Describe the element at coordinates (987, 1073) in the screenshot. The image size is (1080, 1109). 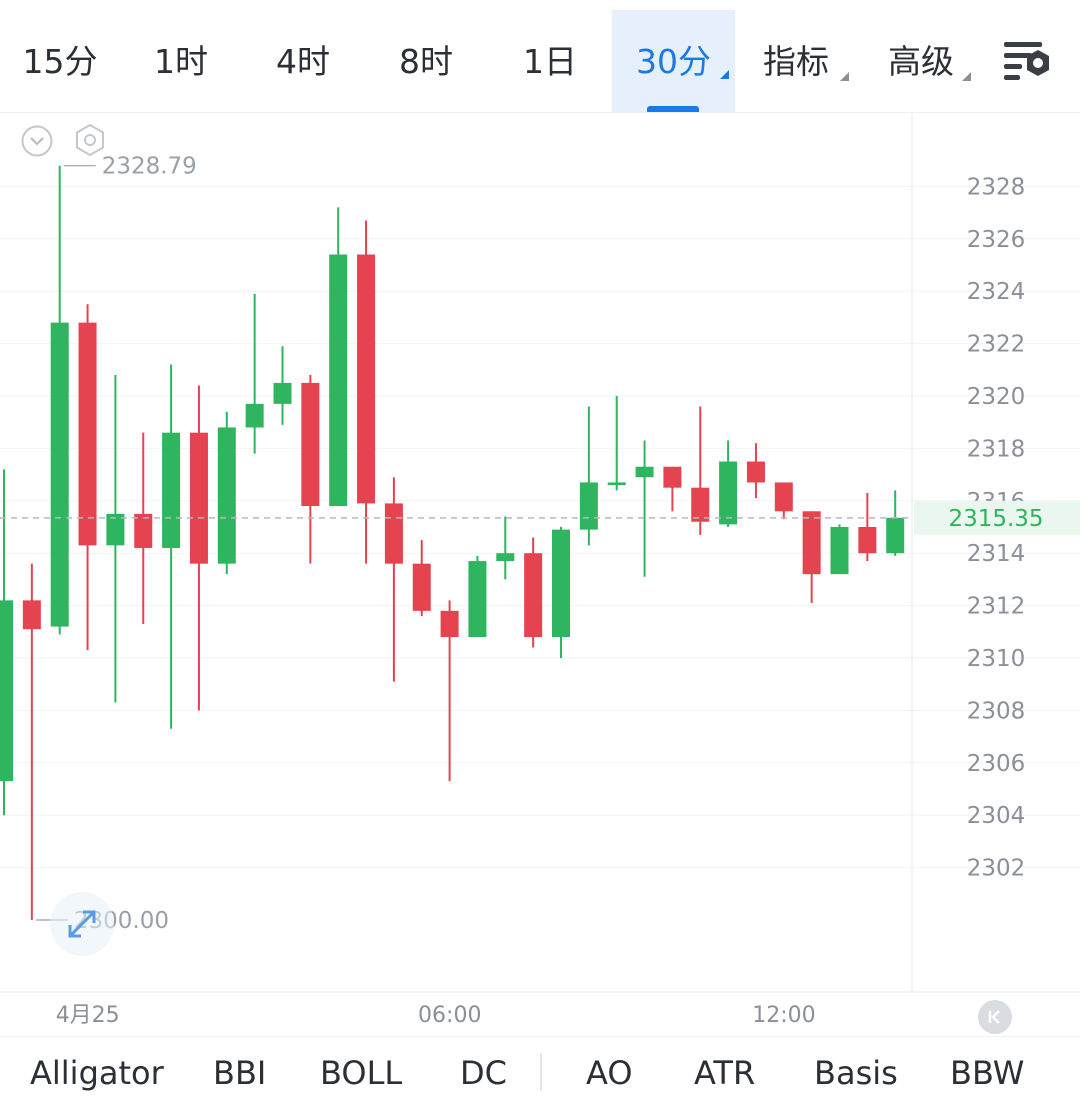
I see `indicator-bbw: BBW` at that location.